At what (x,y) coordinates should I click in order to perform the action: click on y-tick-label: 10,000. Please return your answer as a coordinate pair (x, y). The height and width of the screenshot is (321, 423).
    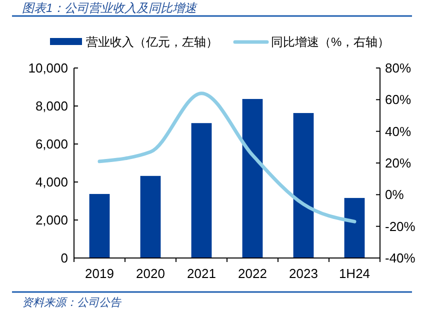
    Looking at the image, I should click on (48, 68).